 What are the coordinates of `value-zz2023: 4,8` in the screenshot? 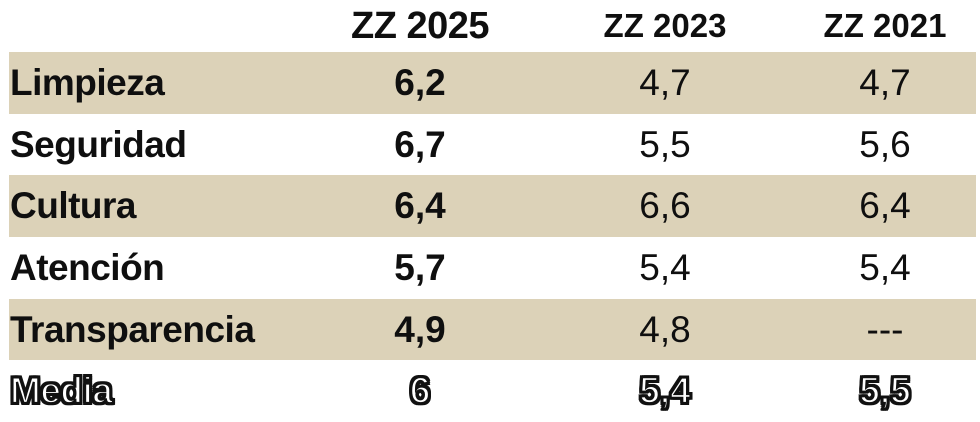 It's located at (665, 329).